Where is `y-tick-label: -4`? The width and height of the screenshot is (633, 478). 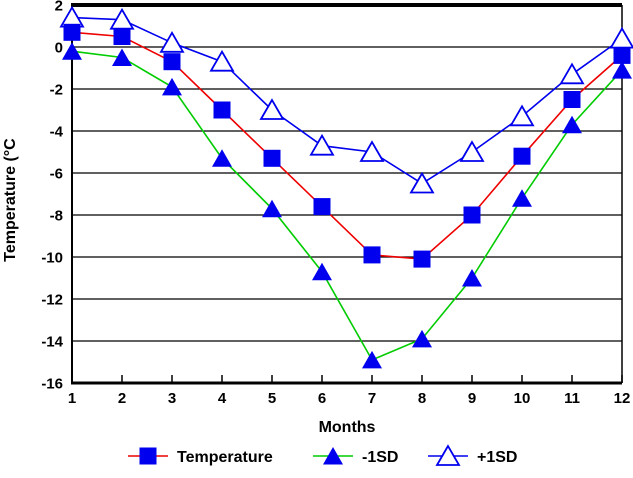 y-tick-label: -4 is located at coordinates (57, 132).